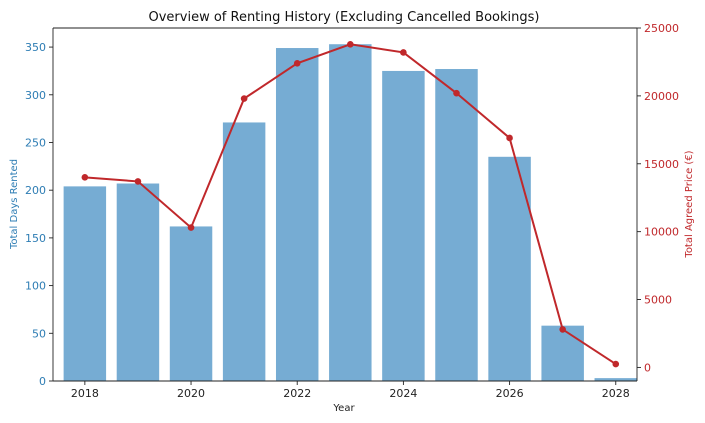  What do you see at coordinates (343, 408) in the screenshot?
I see `x-axis-label: Year` at bounding box center [343, 408].